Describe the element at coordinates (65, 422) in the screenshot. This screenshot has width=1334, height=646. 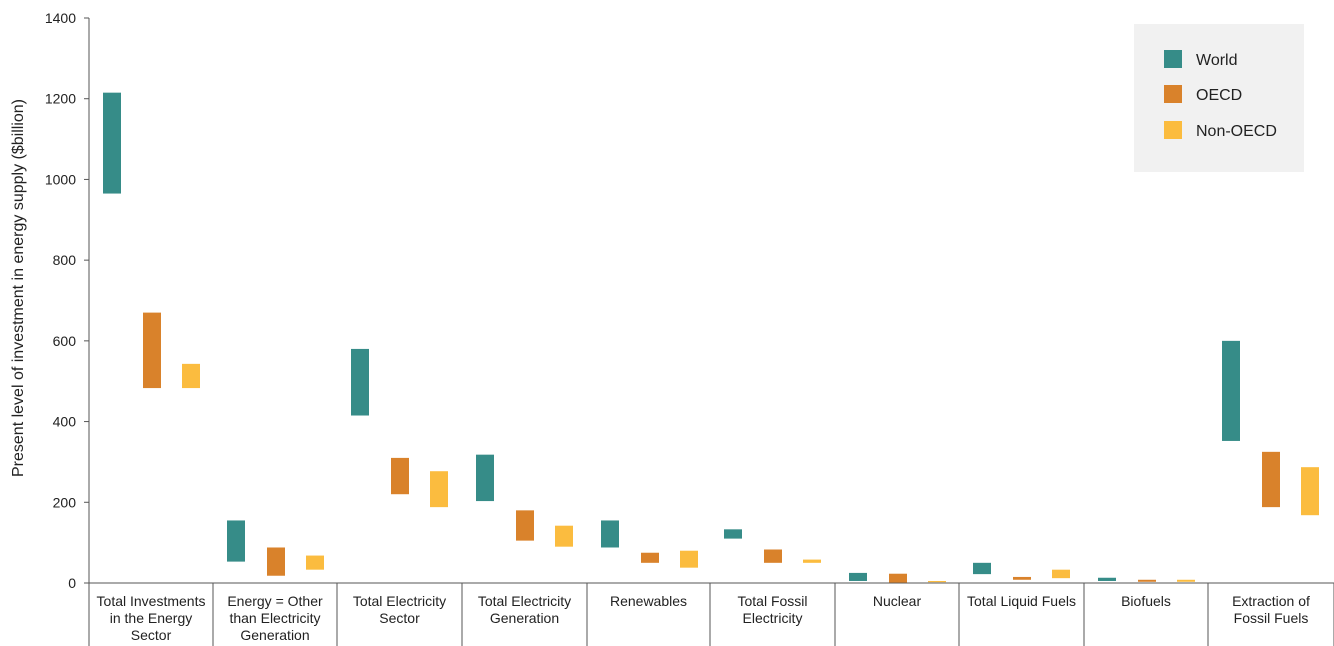
I see `y-tick-label: 400` at that location.